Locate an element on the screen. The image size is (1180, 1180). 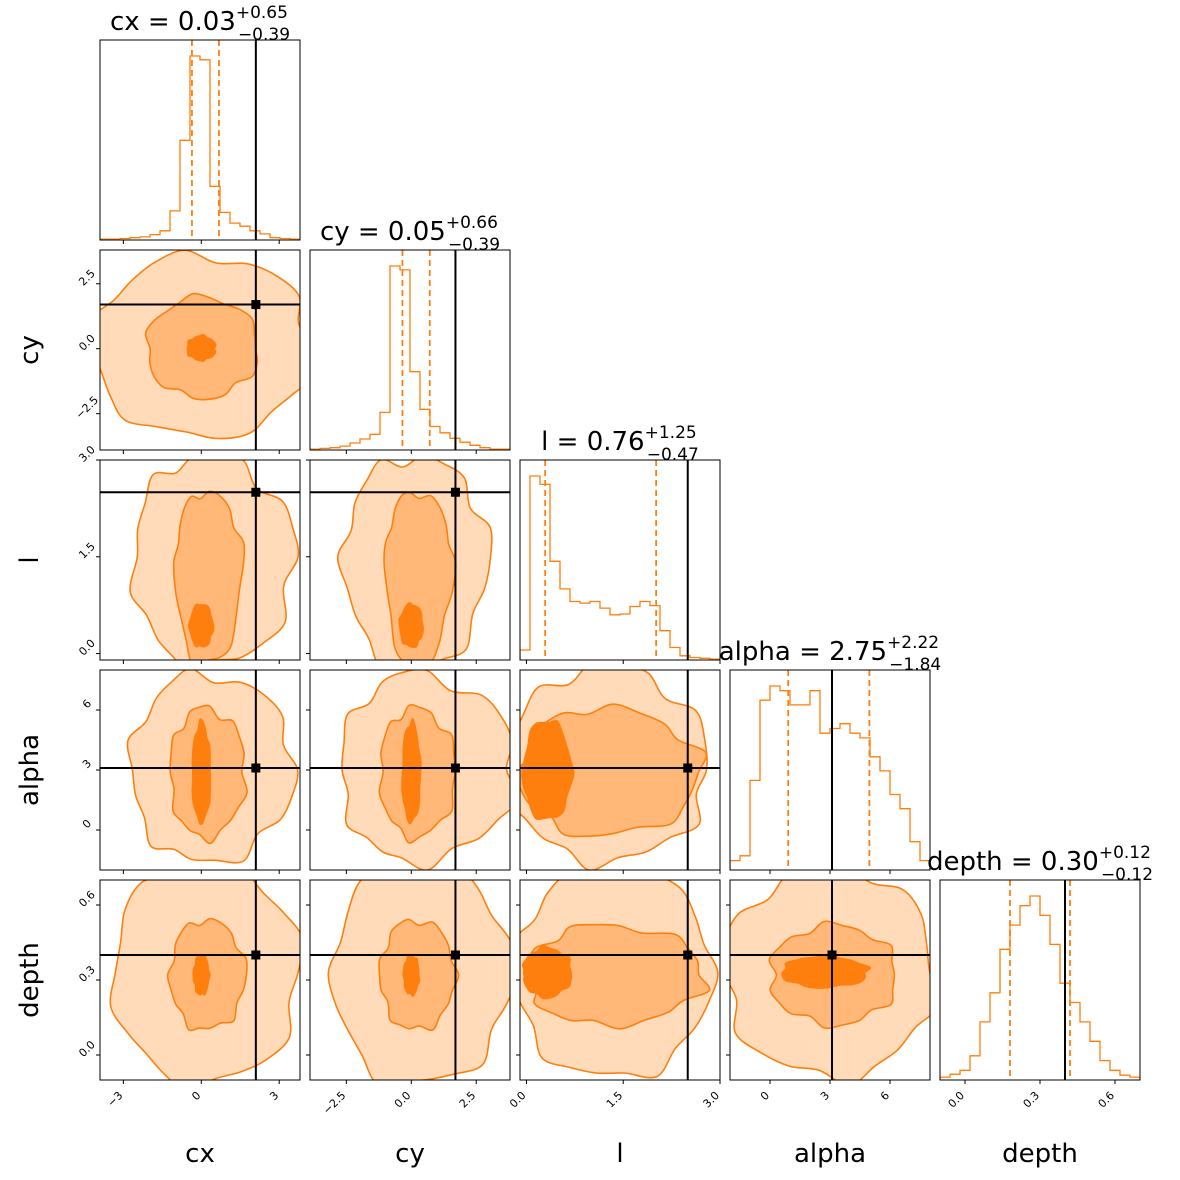
contour-inner-cx-alpha is located at coordinates (201, 772).